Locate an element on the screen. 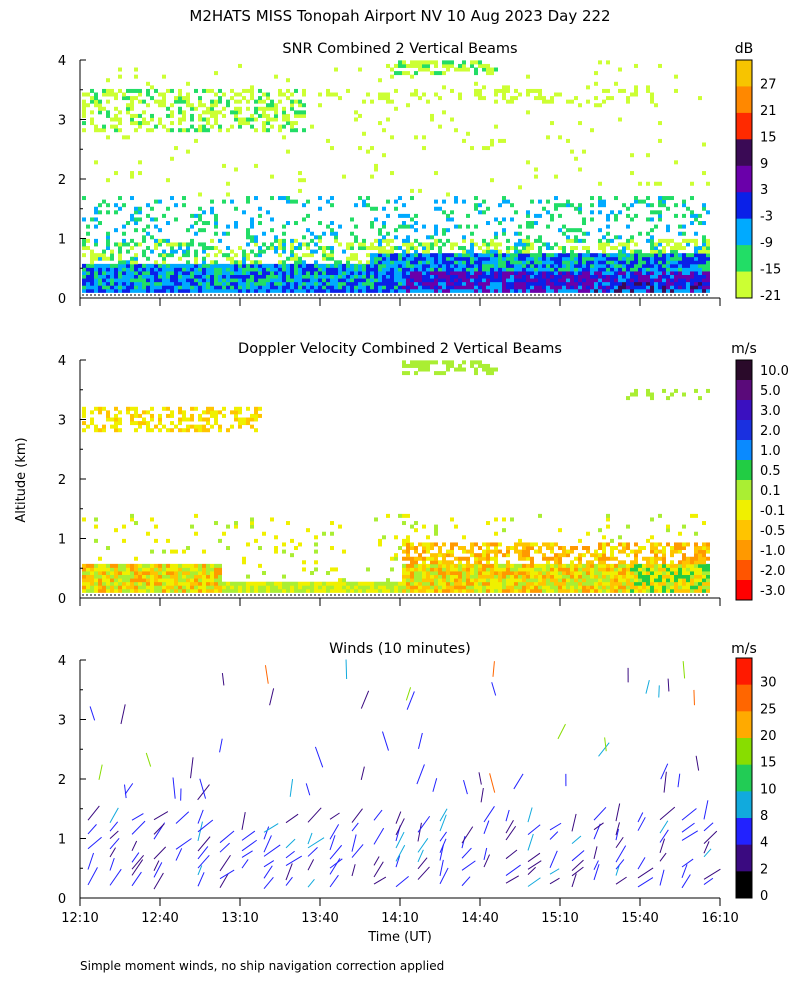 The width and height of the screenshot is (800, 1000). colorbar-label: 25 is located at coordinates (768, 709).